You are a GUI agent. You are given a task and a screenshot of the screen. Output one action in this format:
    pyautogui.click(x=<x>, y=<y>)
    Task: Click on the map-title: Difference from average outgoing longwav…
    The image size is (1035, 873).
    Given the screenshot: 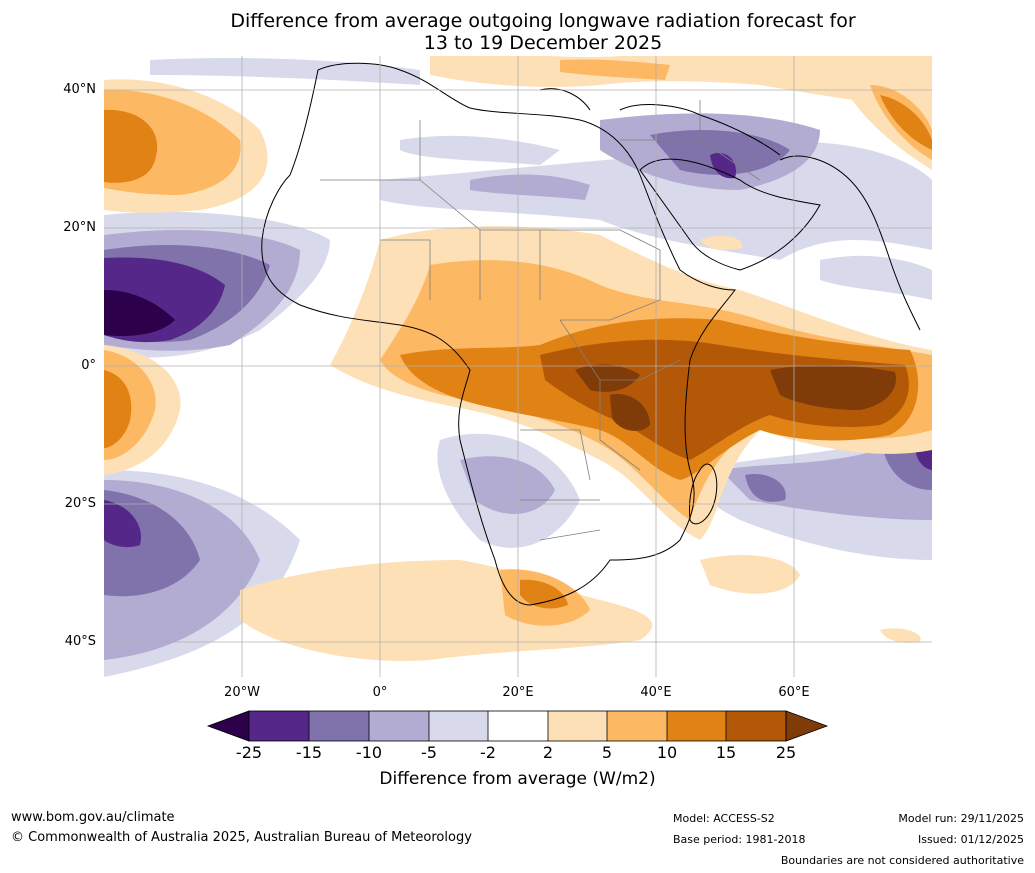 What is the action you would take?
    pyautogui.click(x=517, y=32)
    